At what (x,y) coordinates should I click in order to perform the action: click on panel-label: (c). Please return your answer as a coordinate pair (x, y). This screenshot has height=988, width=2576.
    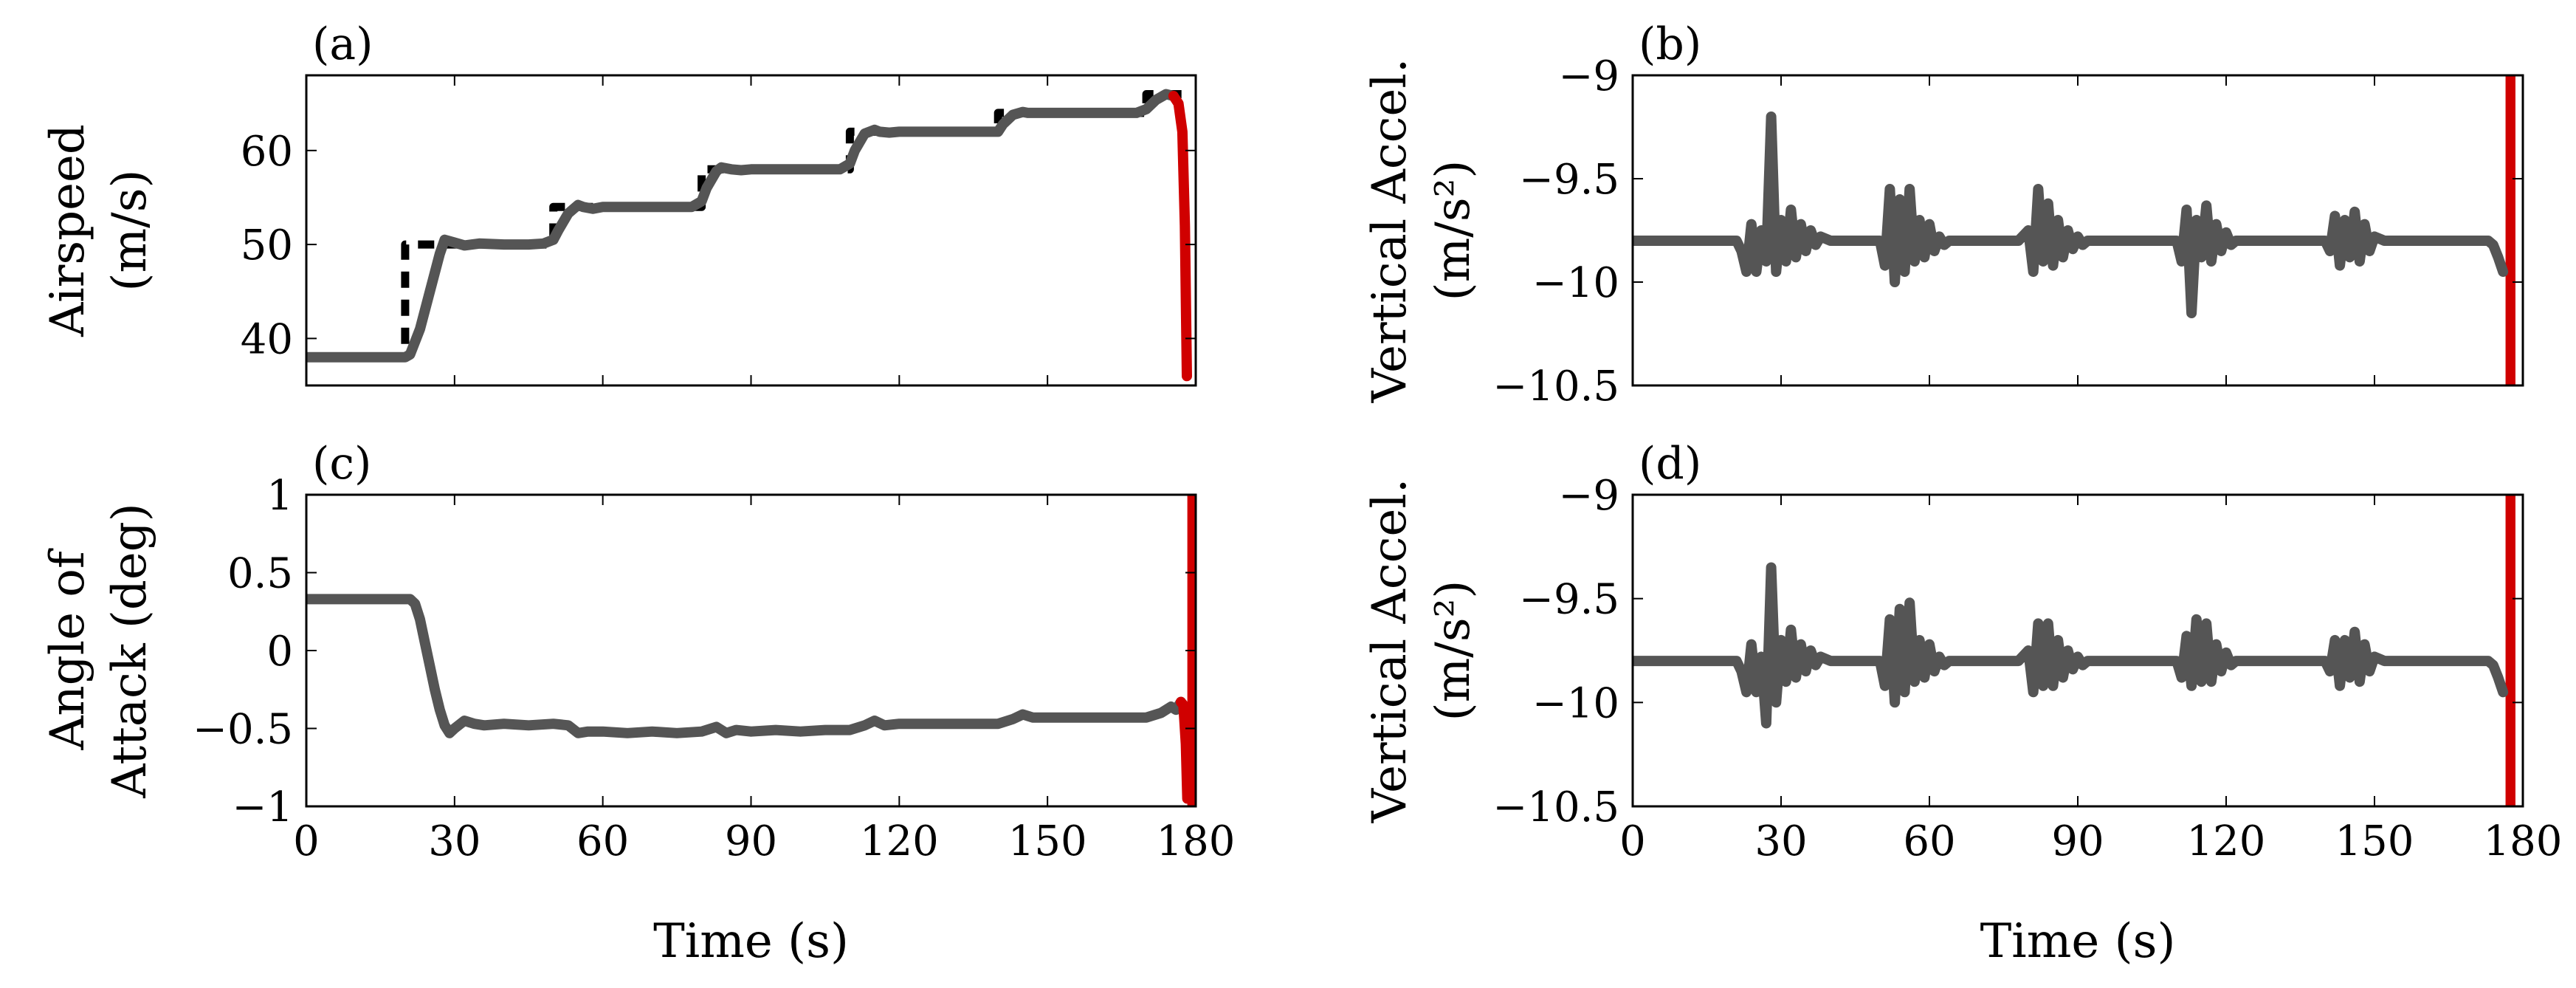
    Looking at the image, I should click on (341, 464).